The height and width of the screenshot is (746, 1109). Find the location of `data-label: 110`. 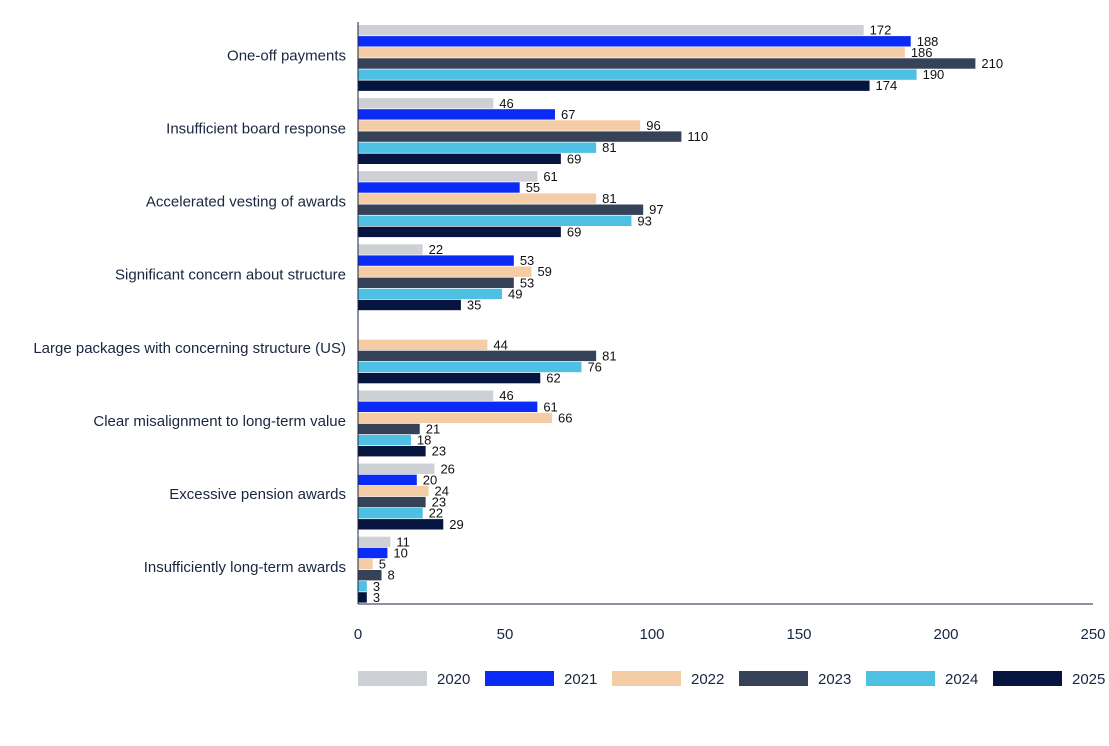

data-label: 110 is located at coordinates (697, 136).